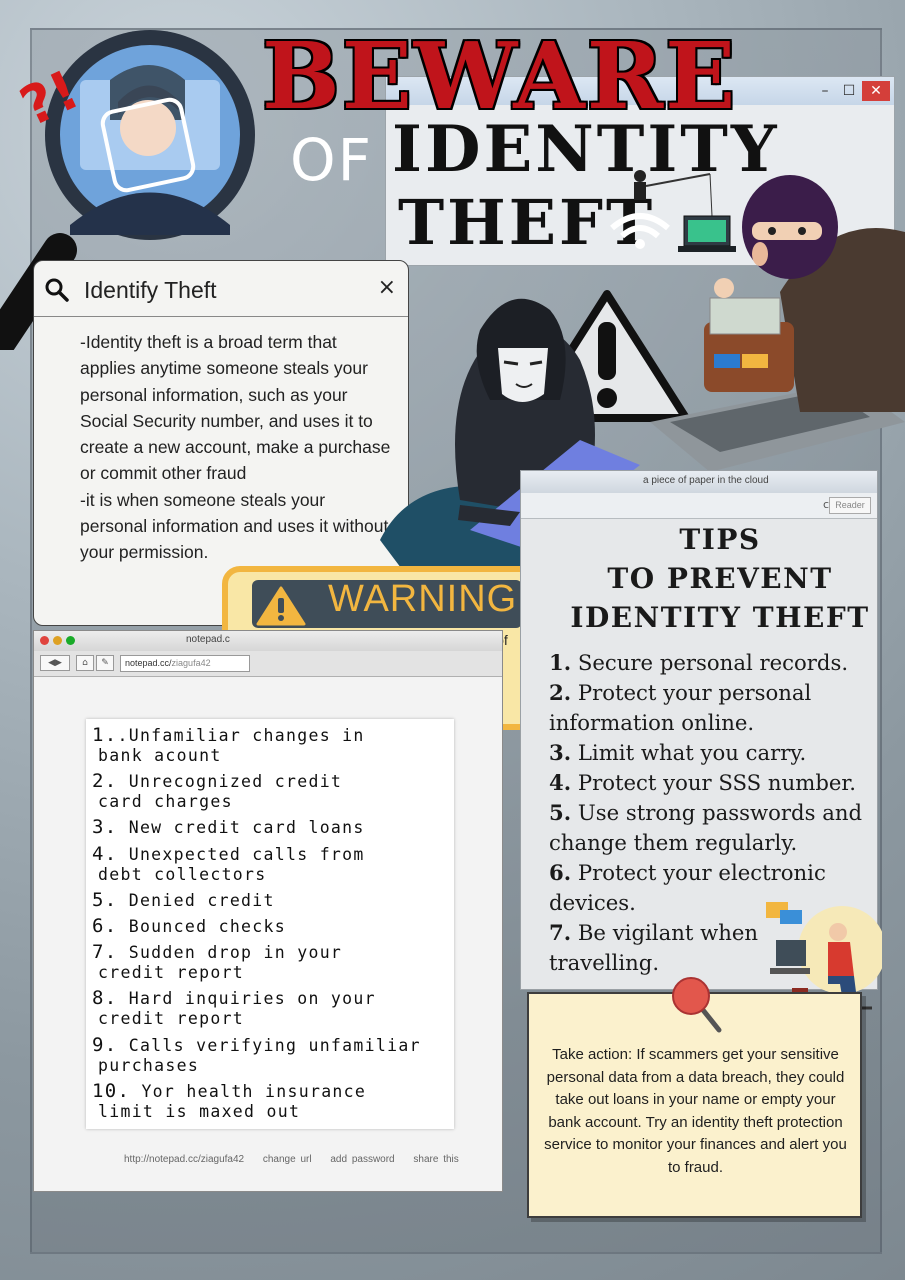 This screenshot has height=1280, width=905. What do you see at coordinates (825, 91) in the screenshot?
I see `minimize-icon: –` at bounding box center [825, 91].